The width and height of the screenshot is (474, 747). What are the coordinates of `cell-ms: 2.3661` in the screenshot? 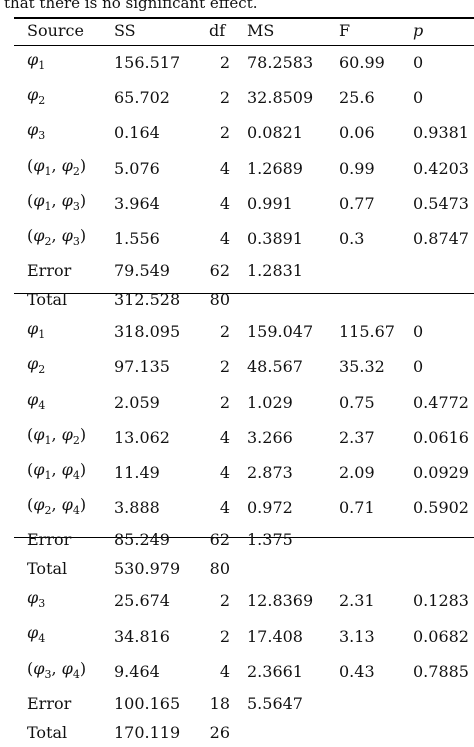 It's located at (275, 671).